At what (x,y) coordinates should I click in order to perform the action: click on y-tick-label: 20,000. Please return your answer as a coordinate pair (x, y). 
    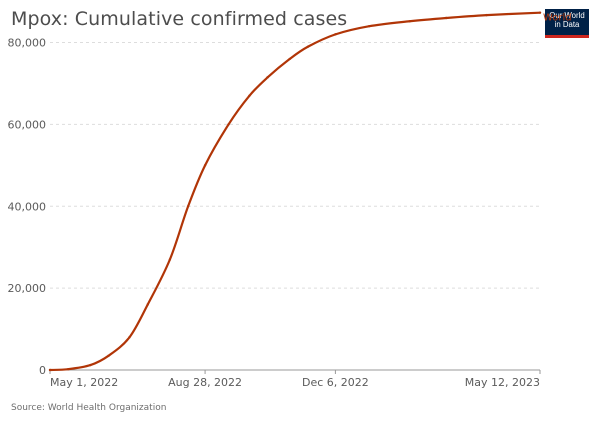
    Looking at the image, I should click on (27, 288).